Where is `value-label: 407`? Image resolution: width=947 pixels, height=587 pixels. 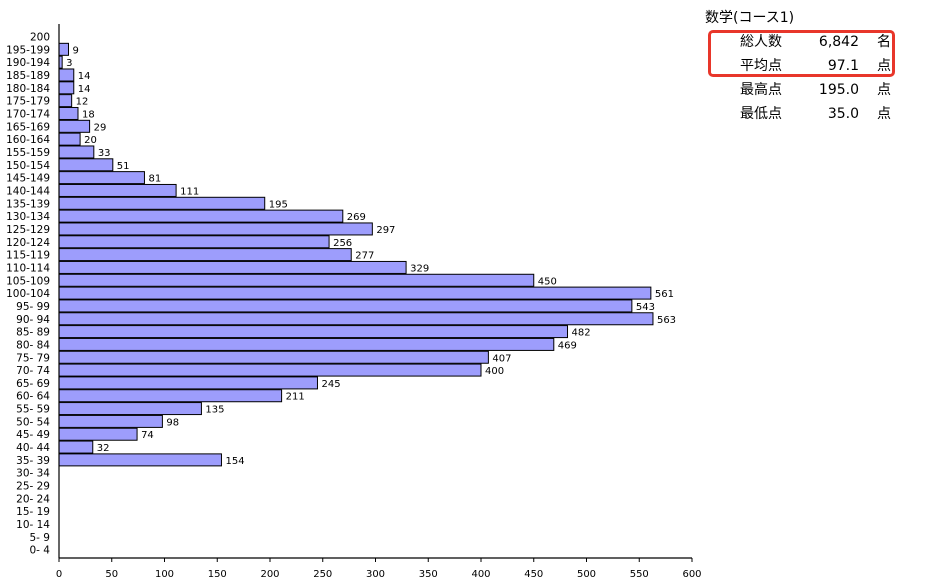 value-label: 407 is located at coordinates (501, 358).